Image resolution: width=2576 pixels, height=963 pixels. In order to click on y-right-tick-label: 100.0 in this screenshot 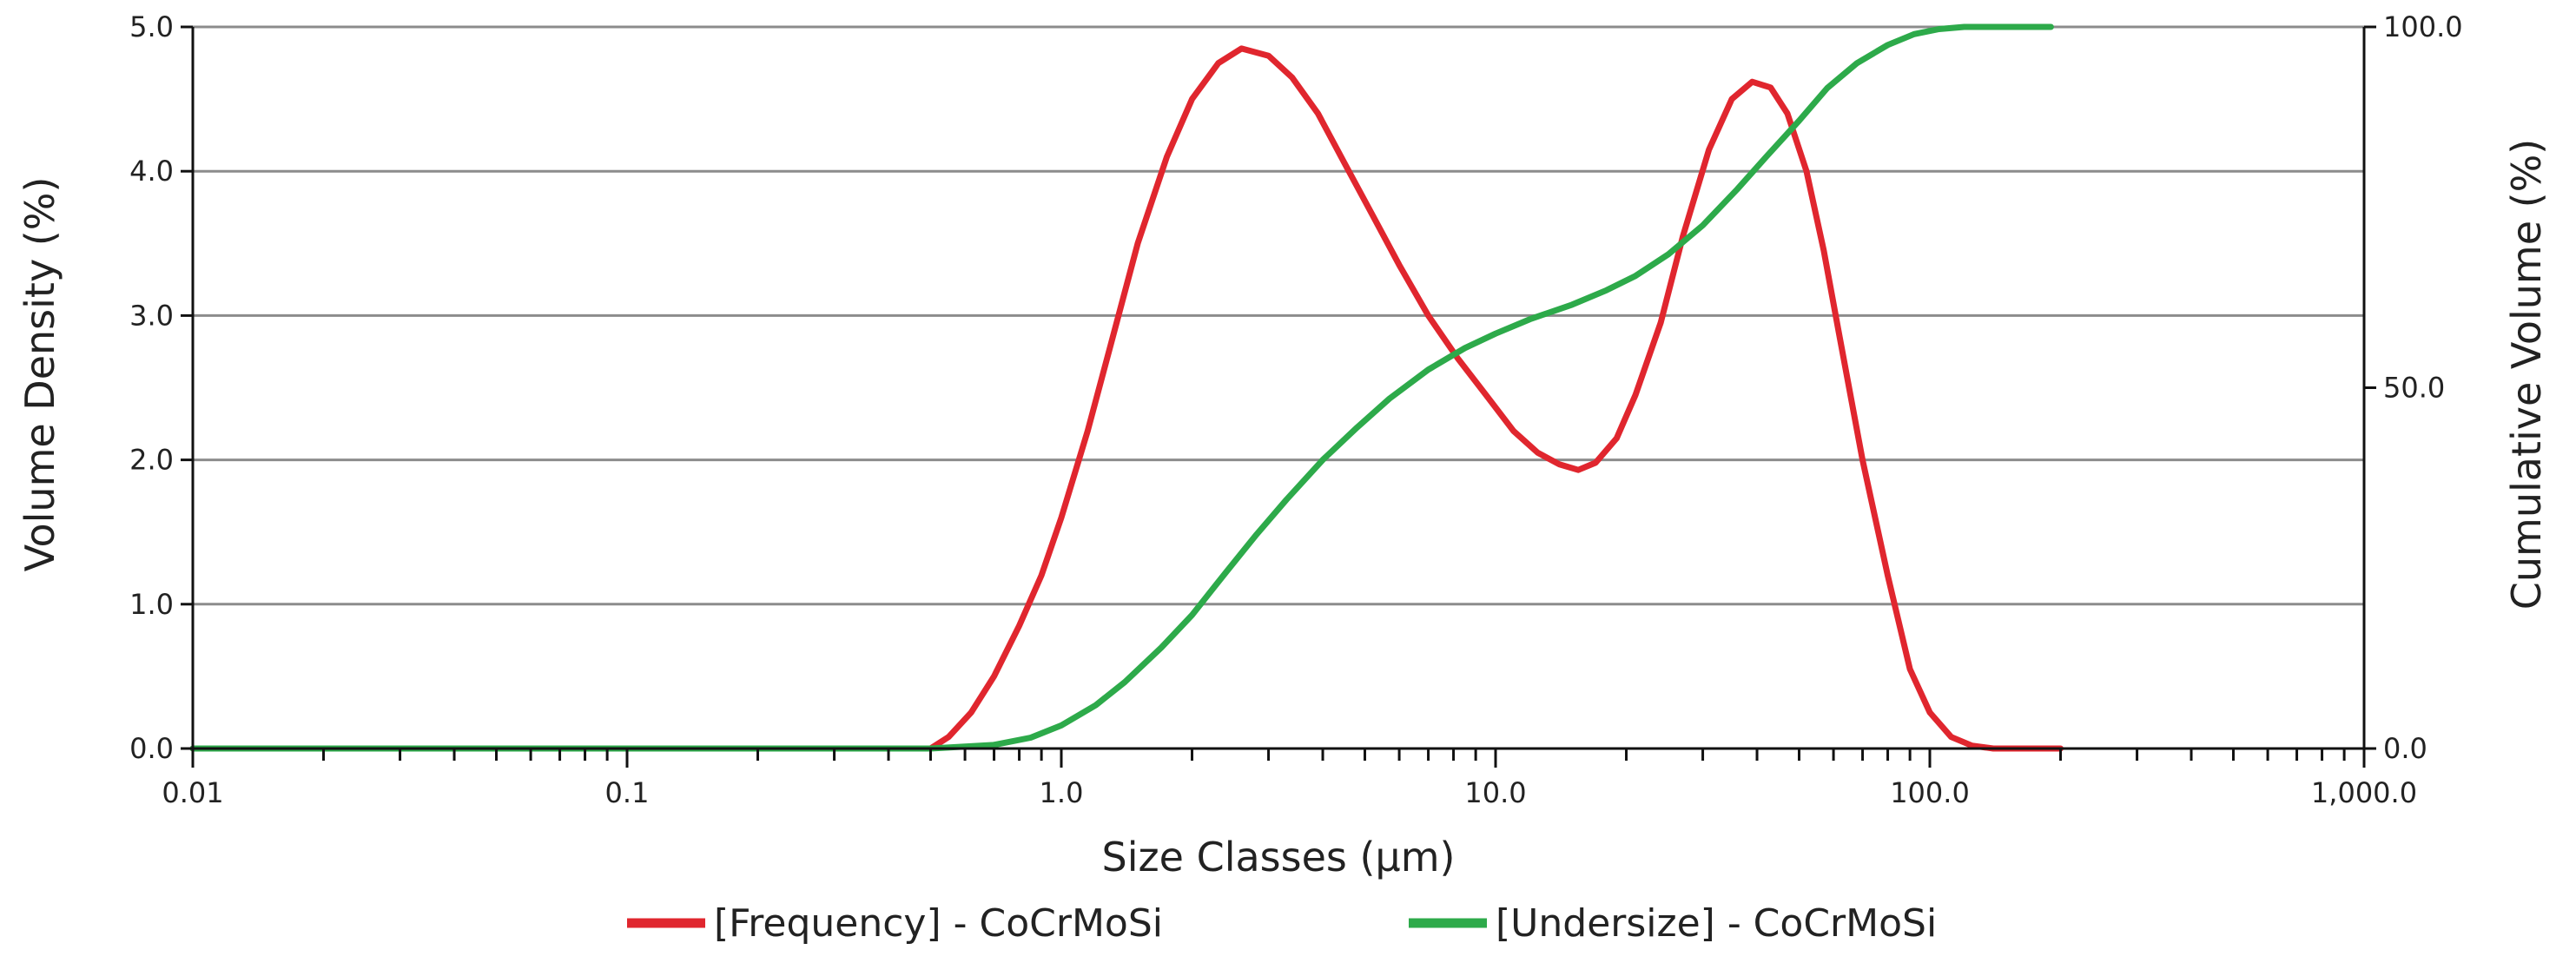, I will do `click(2423, 26)`.